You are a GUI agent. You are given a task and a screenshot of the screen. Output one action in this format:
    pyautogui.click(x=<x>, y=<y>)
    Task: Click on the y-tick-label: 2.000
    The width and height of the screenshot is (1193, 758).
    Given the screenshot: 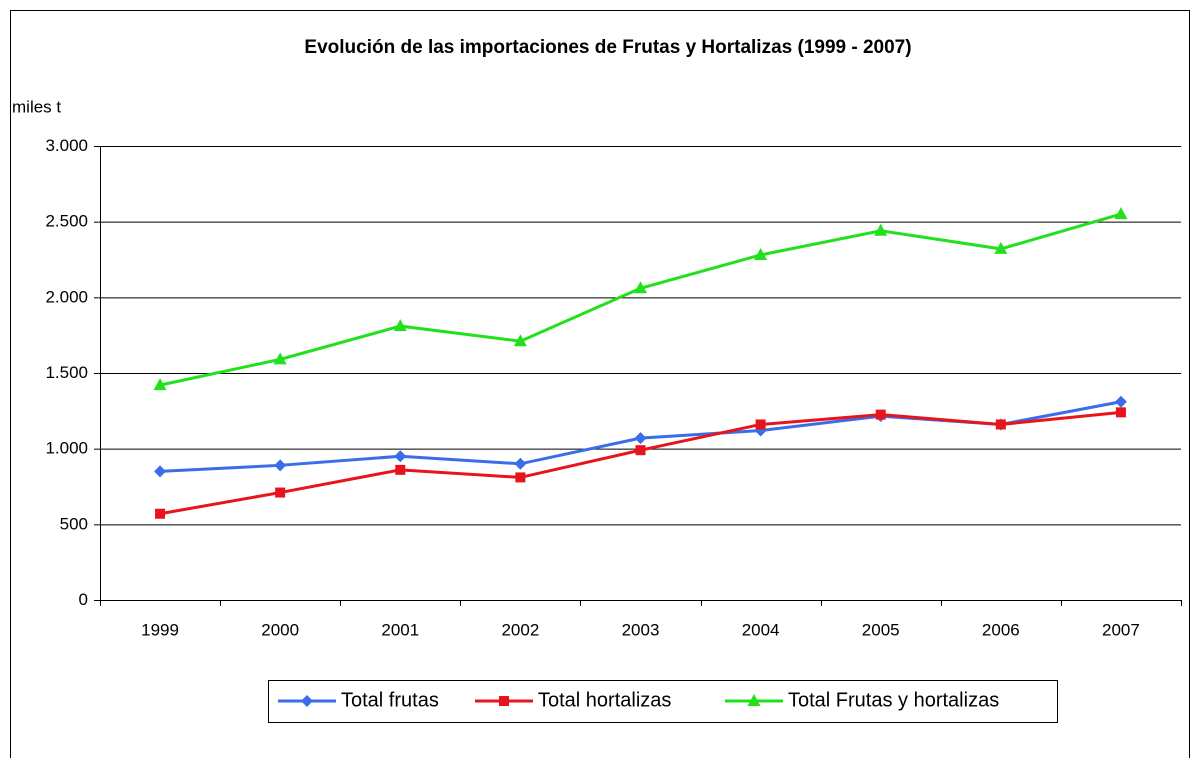 What is the action you would take?
    pyautogui.click(x=66, y=296)
    